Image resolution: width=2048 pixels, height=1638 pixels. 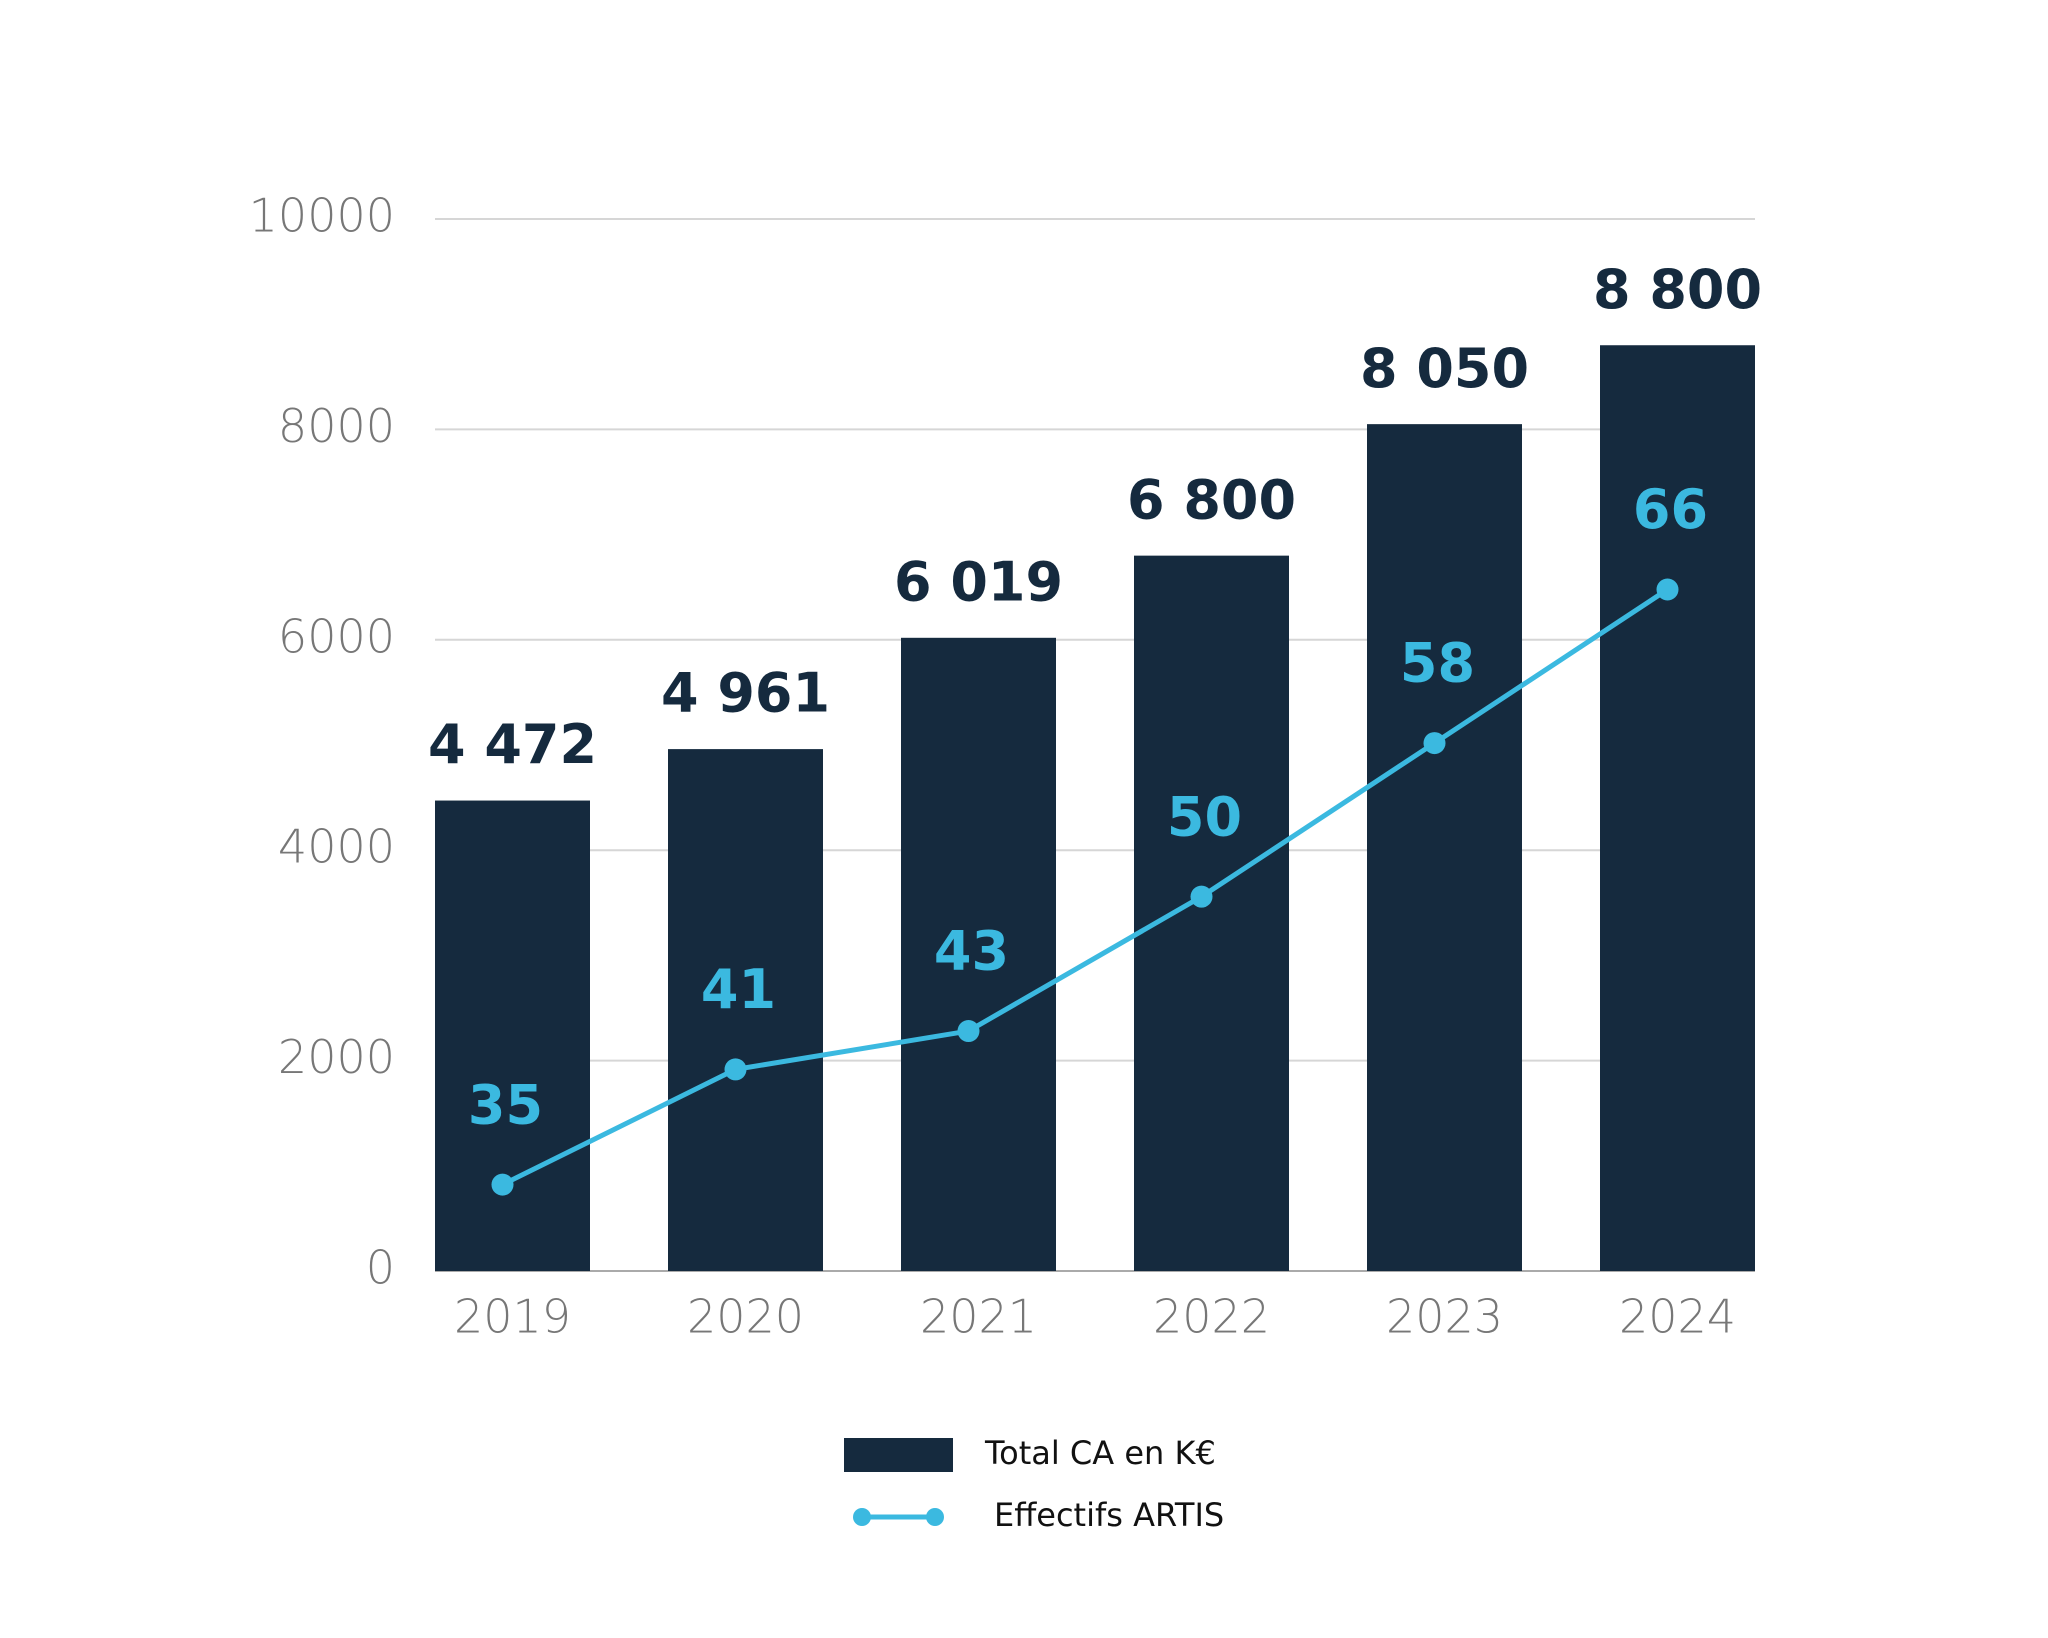 I want to click on bar-value-label: 8 800, so click(x=1677, y=289).